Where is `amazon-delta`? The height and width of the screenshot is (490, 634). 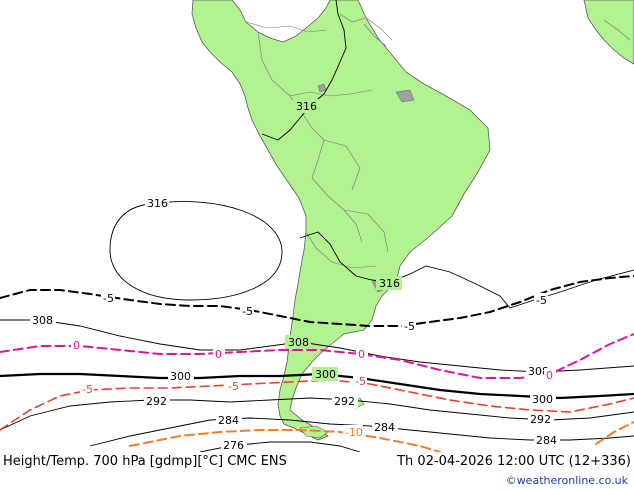 amazon-delta is located at coordinates (405, 96).